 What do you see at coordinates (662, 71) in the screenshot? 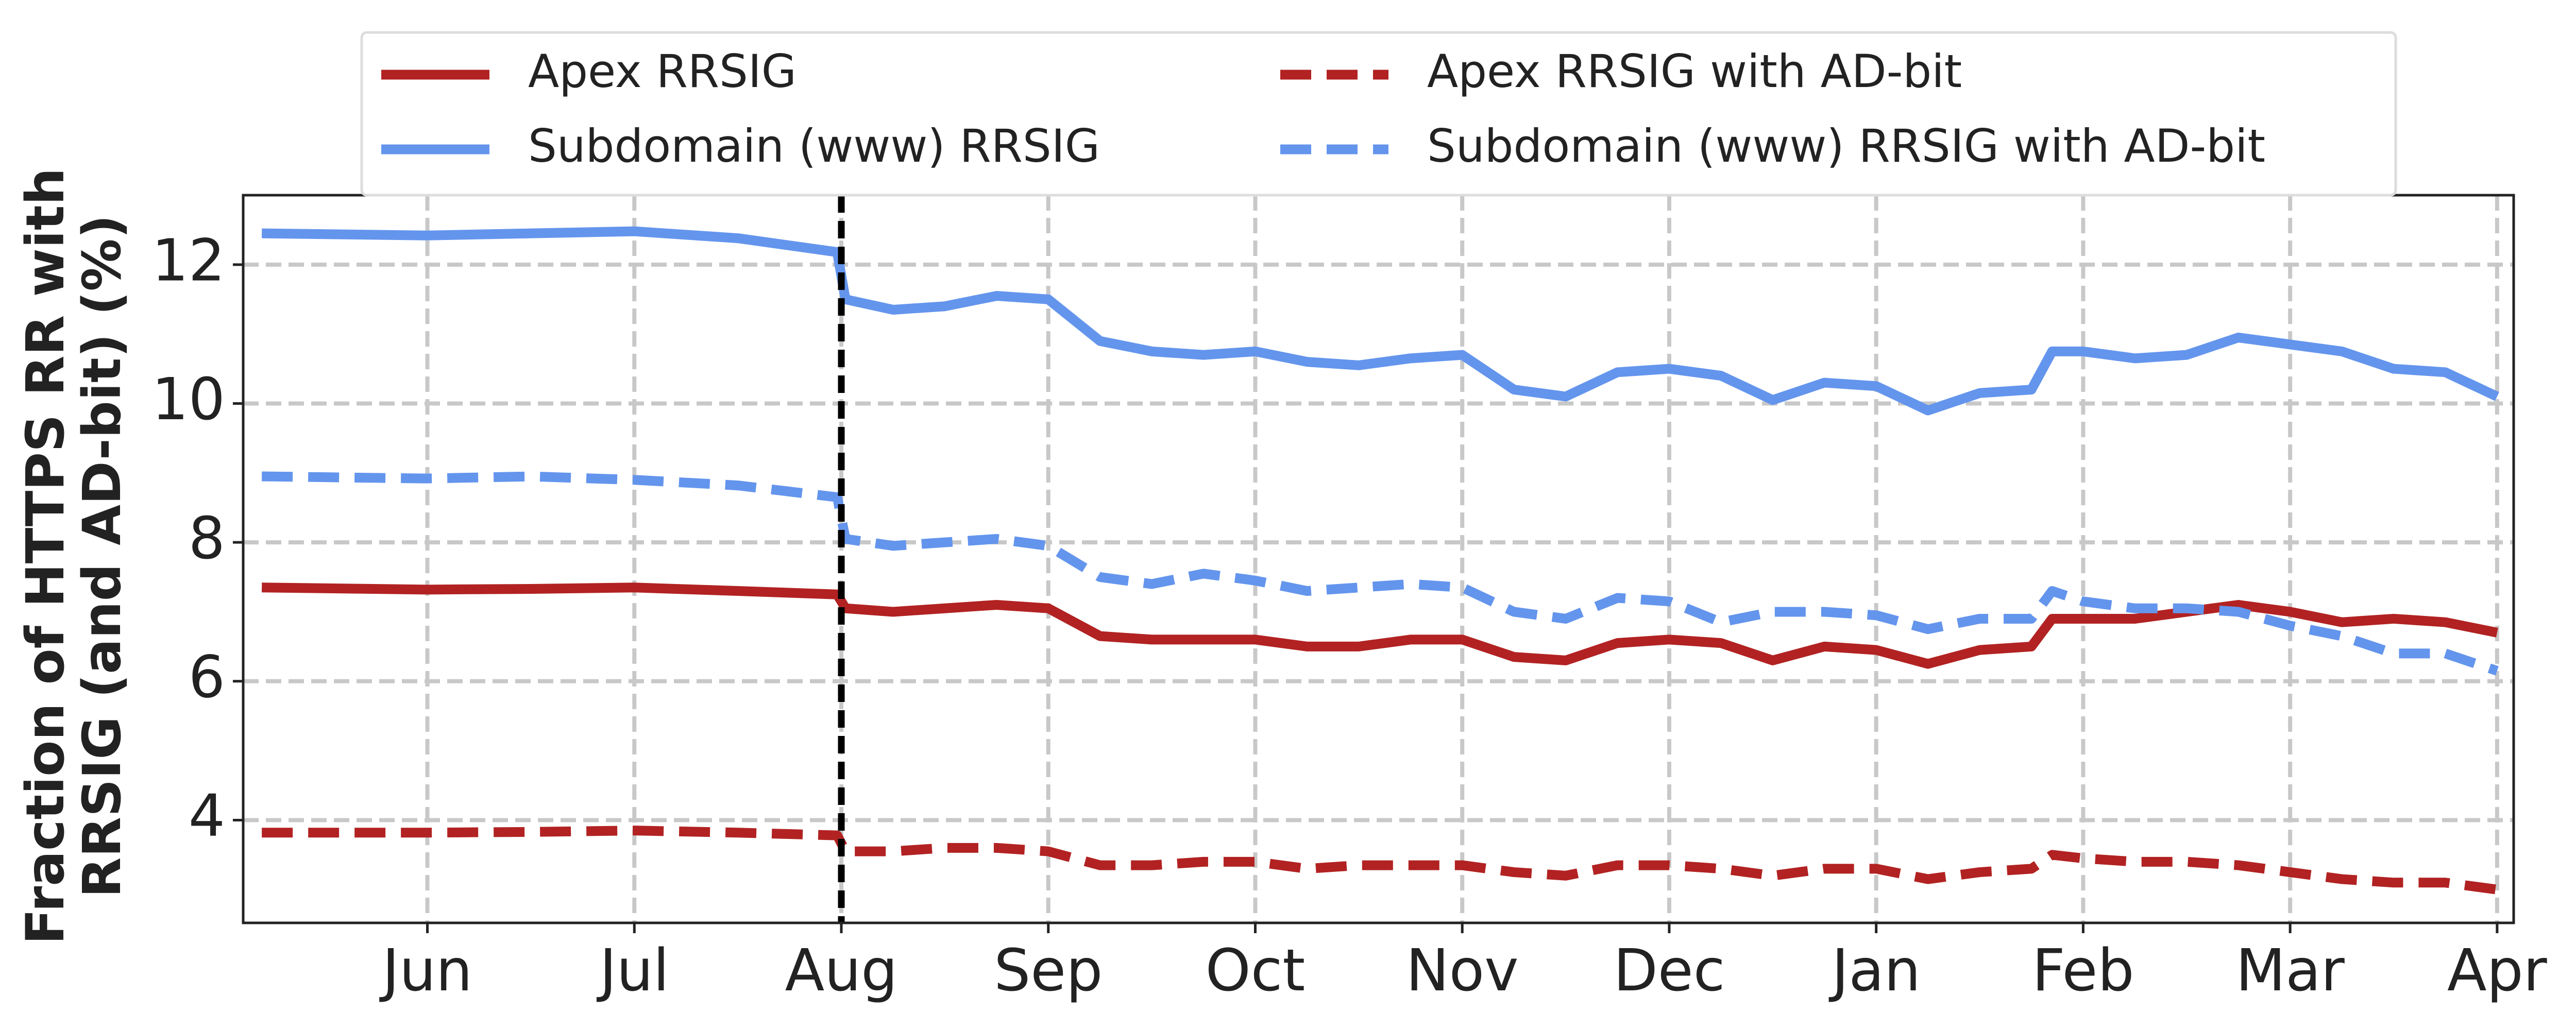
I see `legend-label: Apex RRSIG` at bounding box center [662, 71].